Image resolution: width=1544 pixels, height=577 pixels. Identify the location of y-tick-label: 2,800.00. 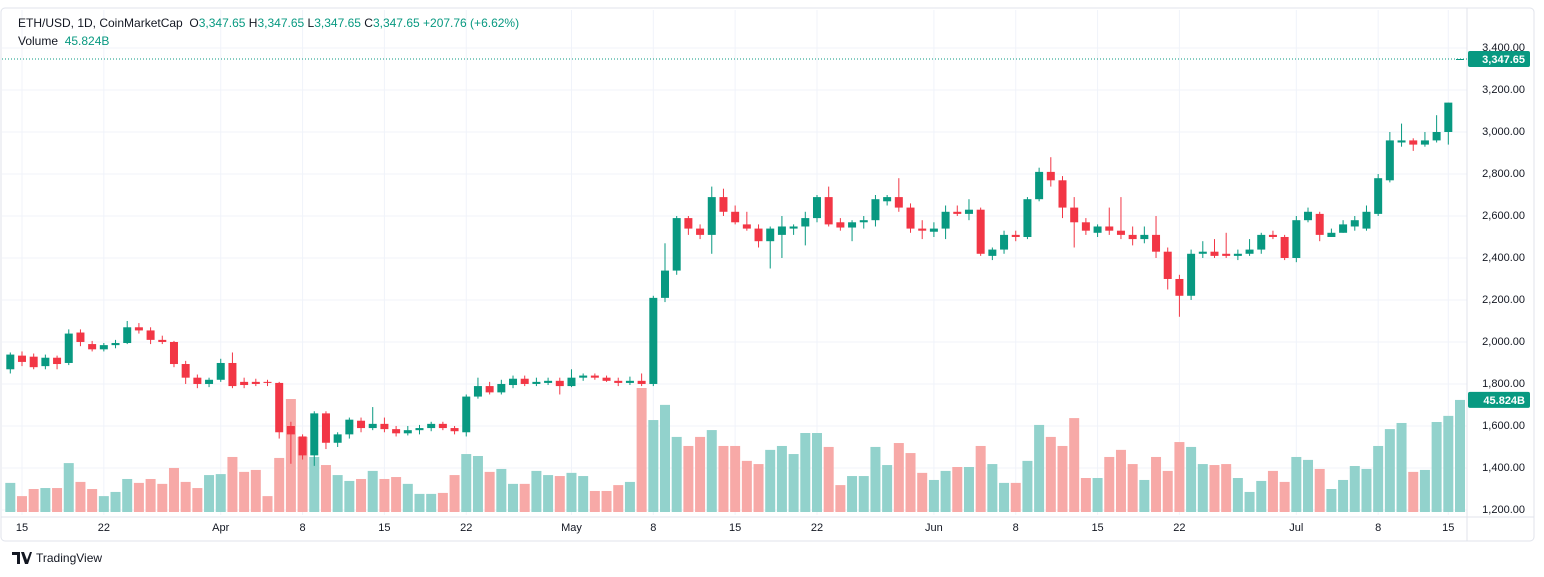
(1503, 174).